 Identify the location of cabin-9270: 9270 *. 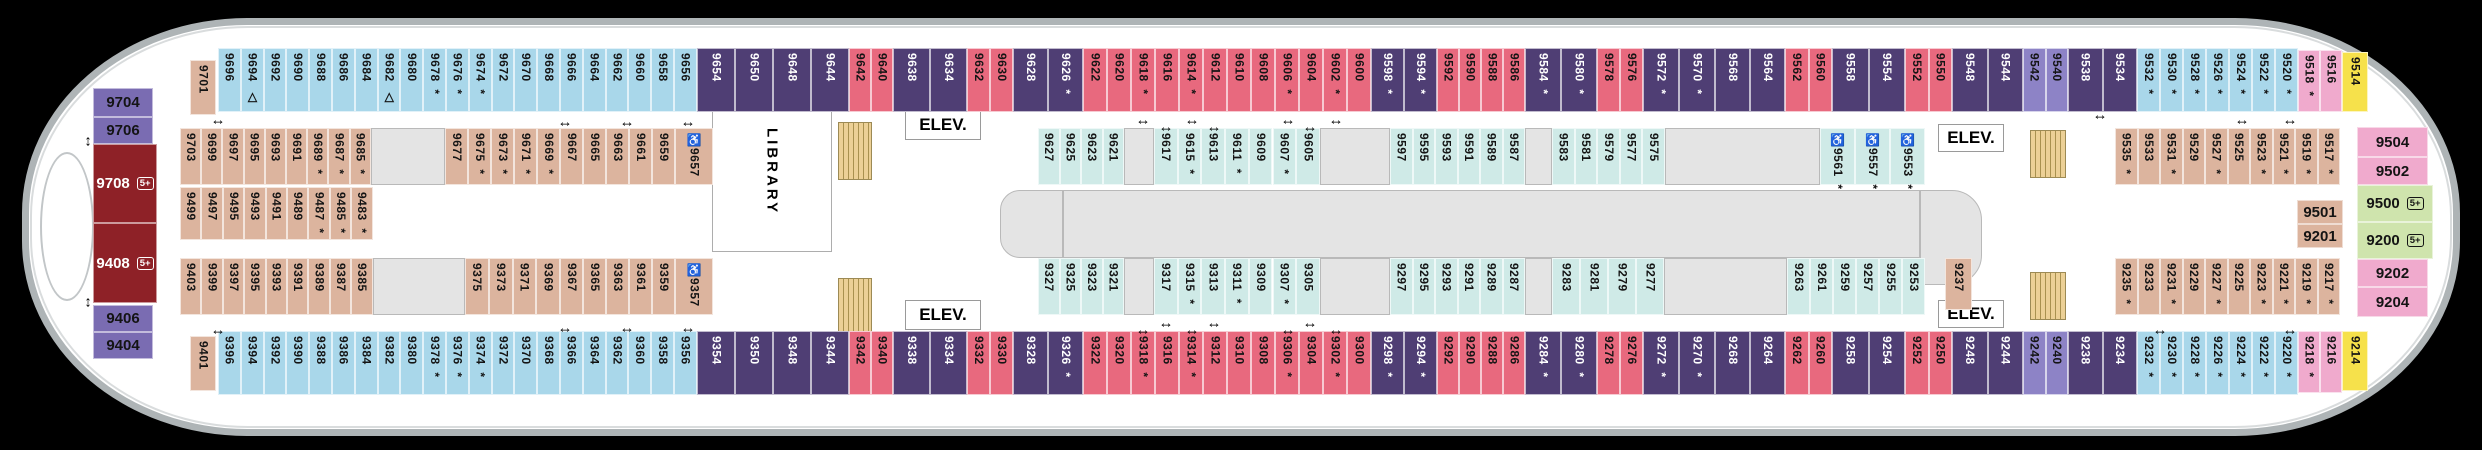
(1697, 363).